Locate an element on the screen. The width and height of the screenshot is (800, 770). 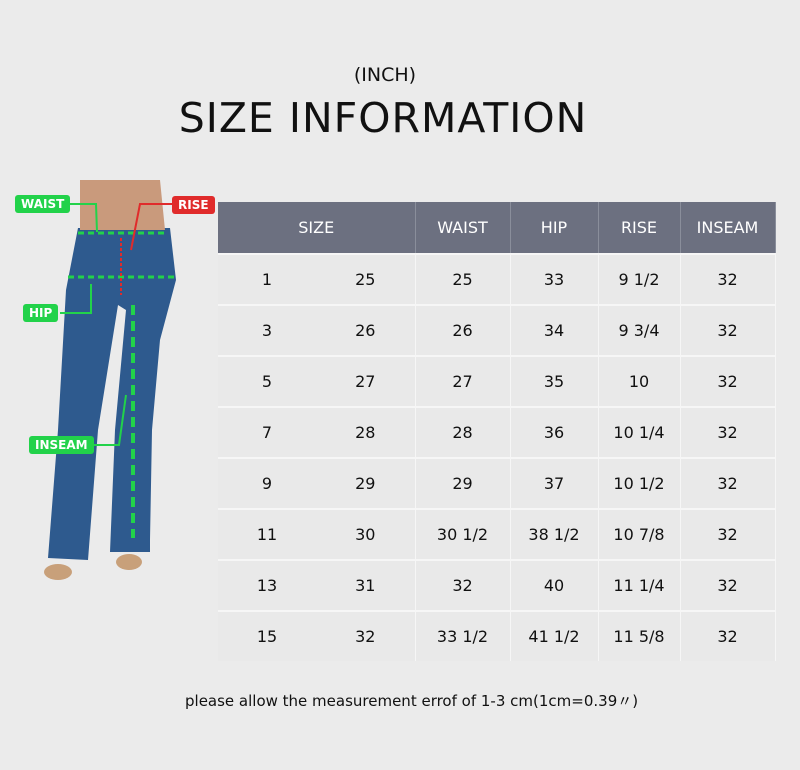
table-row: 9 29 29 37 10 1/2 32 is located at coordinates (497, 483).